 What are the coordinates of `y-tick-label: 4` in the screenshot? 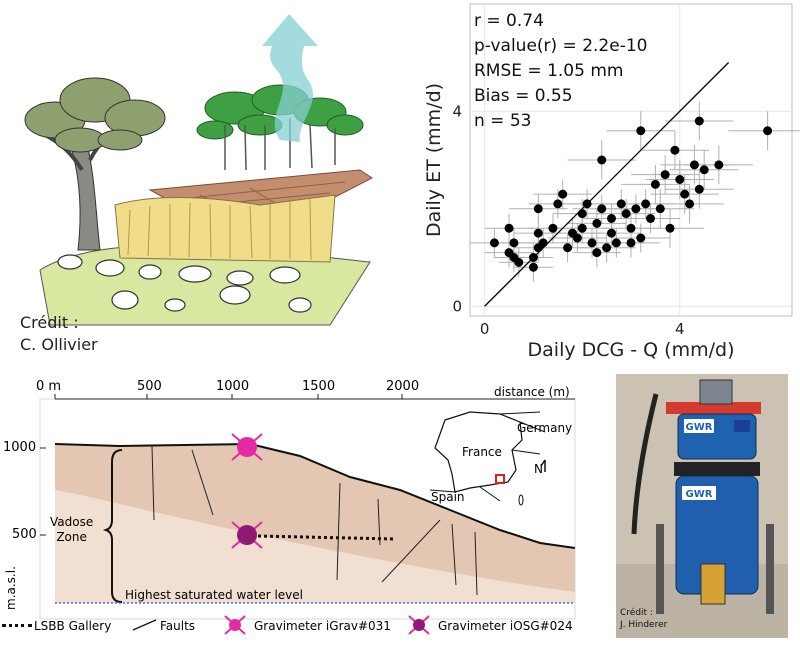 It's located at (457, 111).